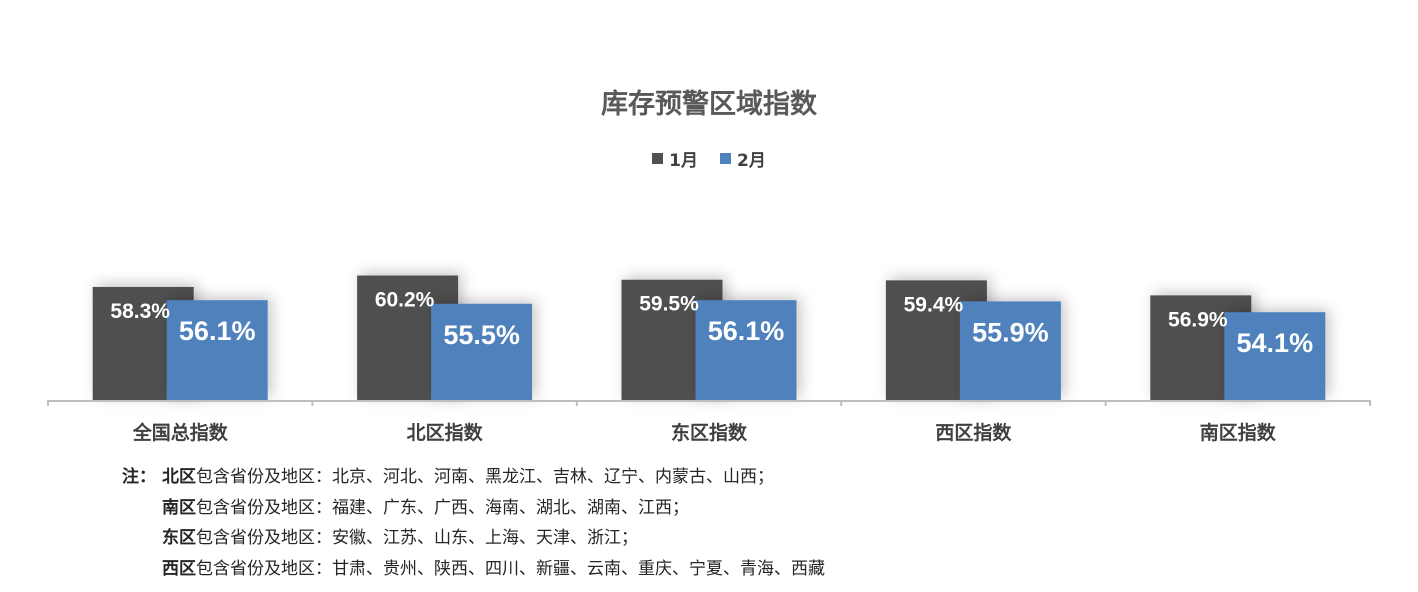 The width and height of the screenshot is (1418, 592). What do you see at coordinates (417, 538) in the screenshot?
I see `note-text-east: 包含省份及地区：安徽、江苏、山东、上海、天津、浙江；` at bounding box center [417, 538].